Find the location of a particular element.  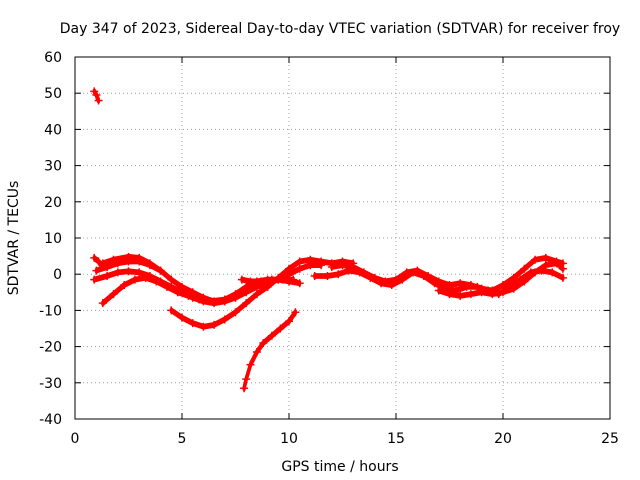

series-band is located at coordinates (267, 282).